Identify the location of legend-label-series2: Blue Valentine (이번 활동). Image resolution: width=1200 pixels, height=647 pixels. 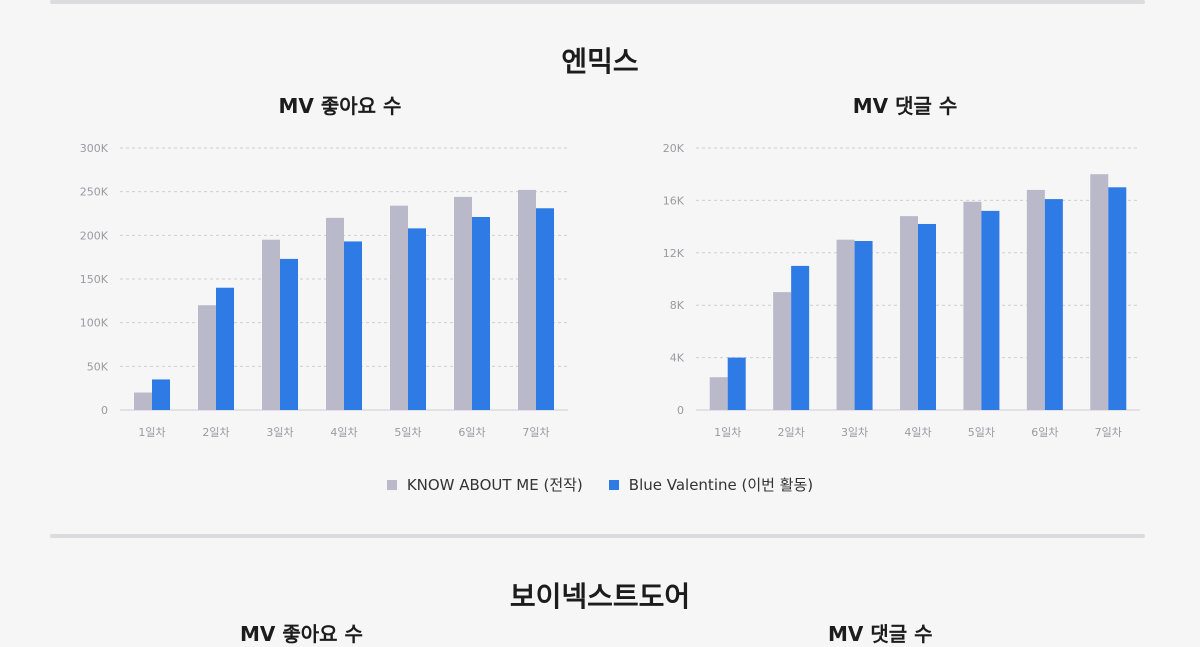
(721, 485).